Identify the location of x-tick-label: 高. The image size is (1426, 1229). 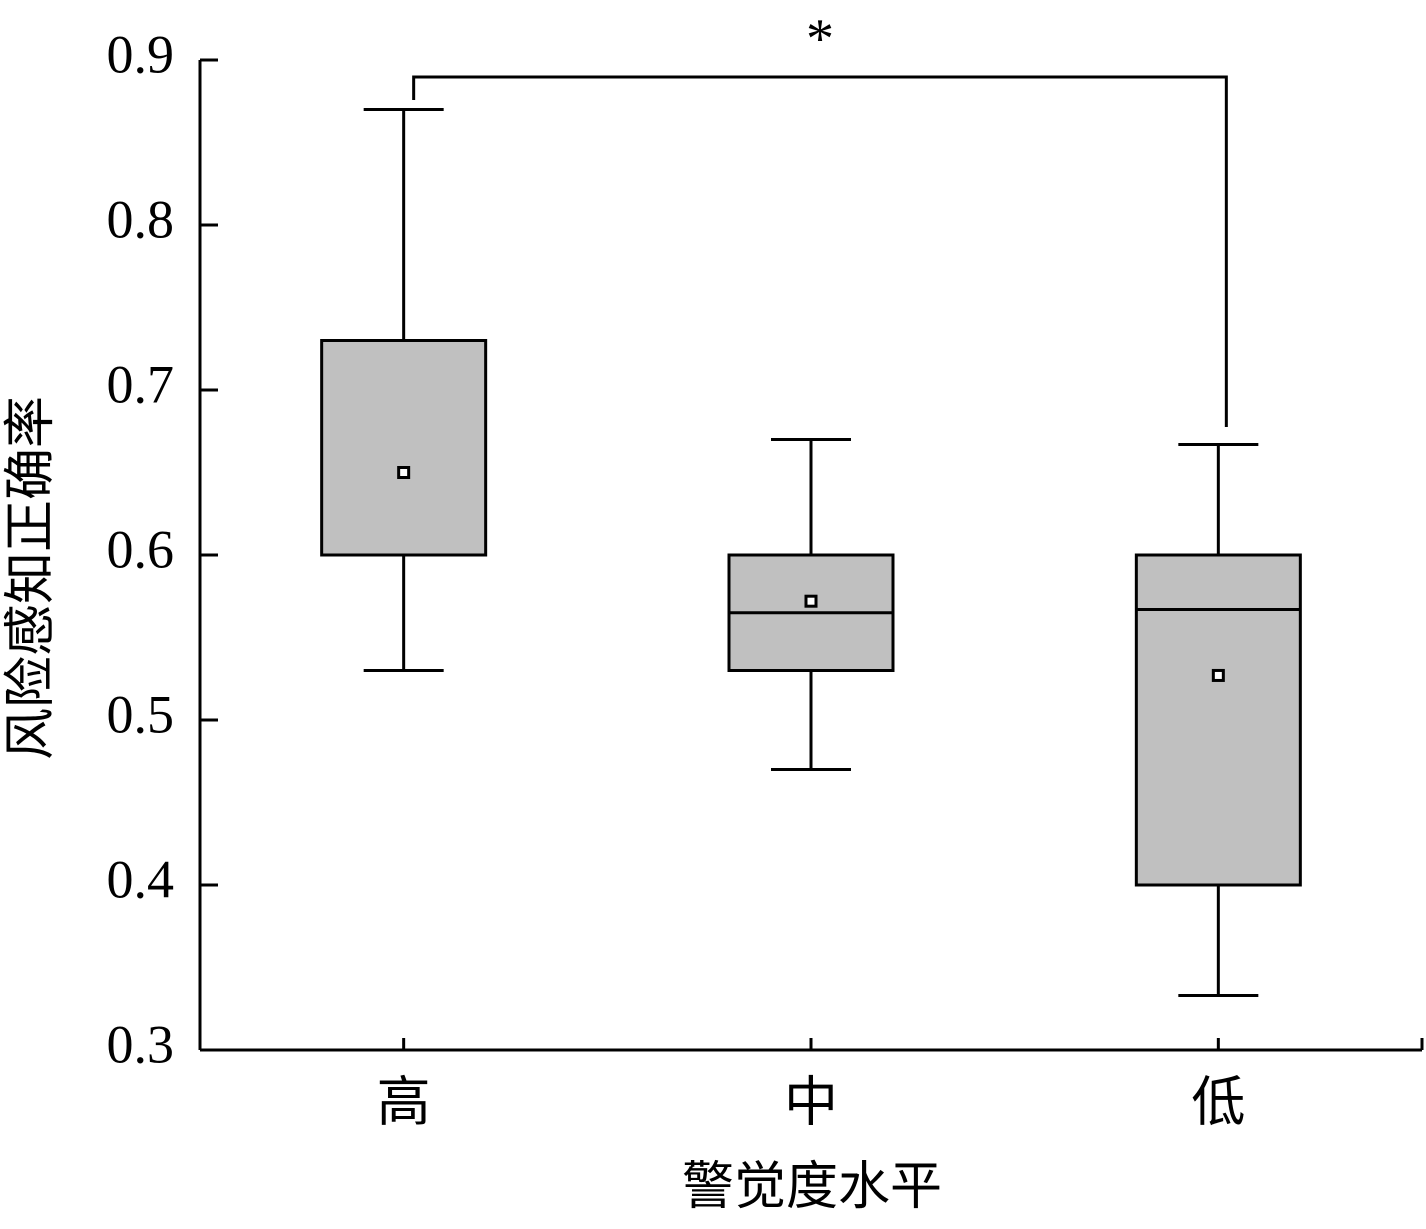
(404, 1102).